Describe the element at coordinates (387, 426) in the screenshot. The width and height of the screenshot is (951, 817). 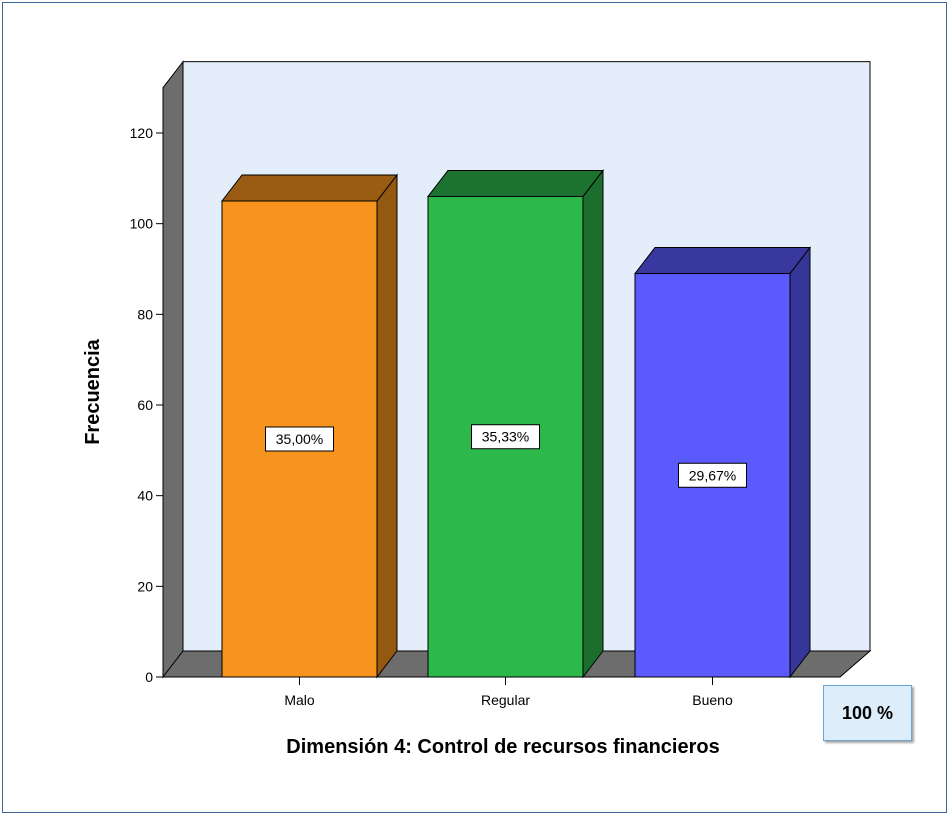
I see `bar-side-malo` at that location.